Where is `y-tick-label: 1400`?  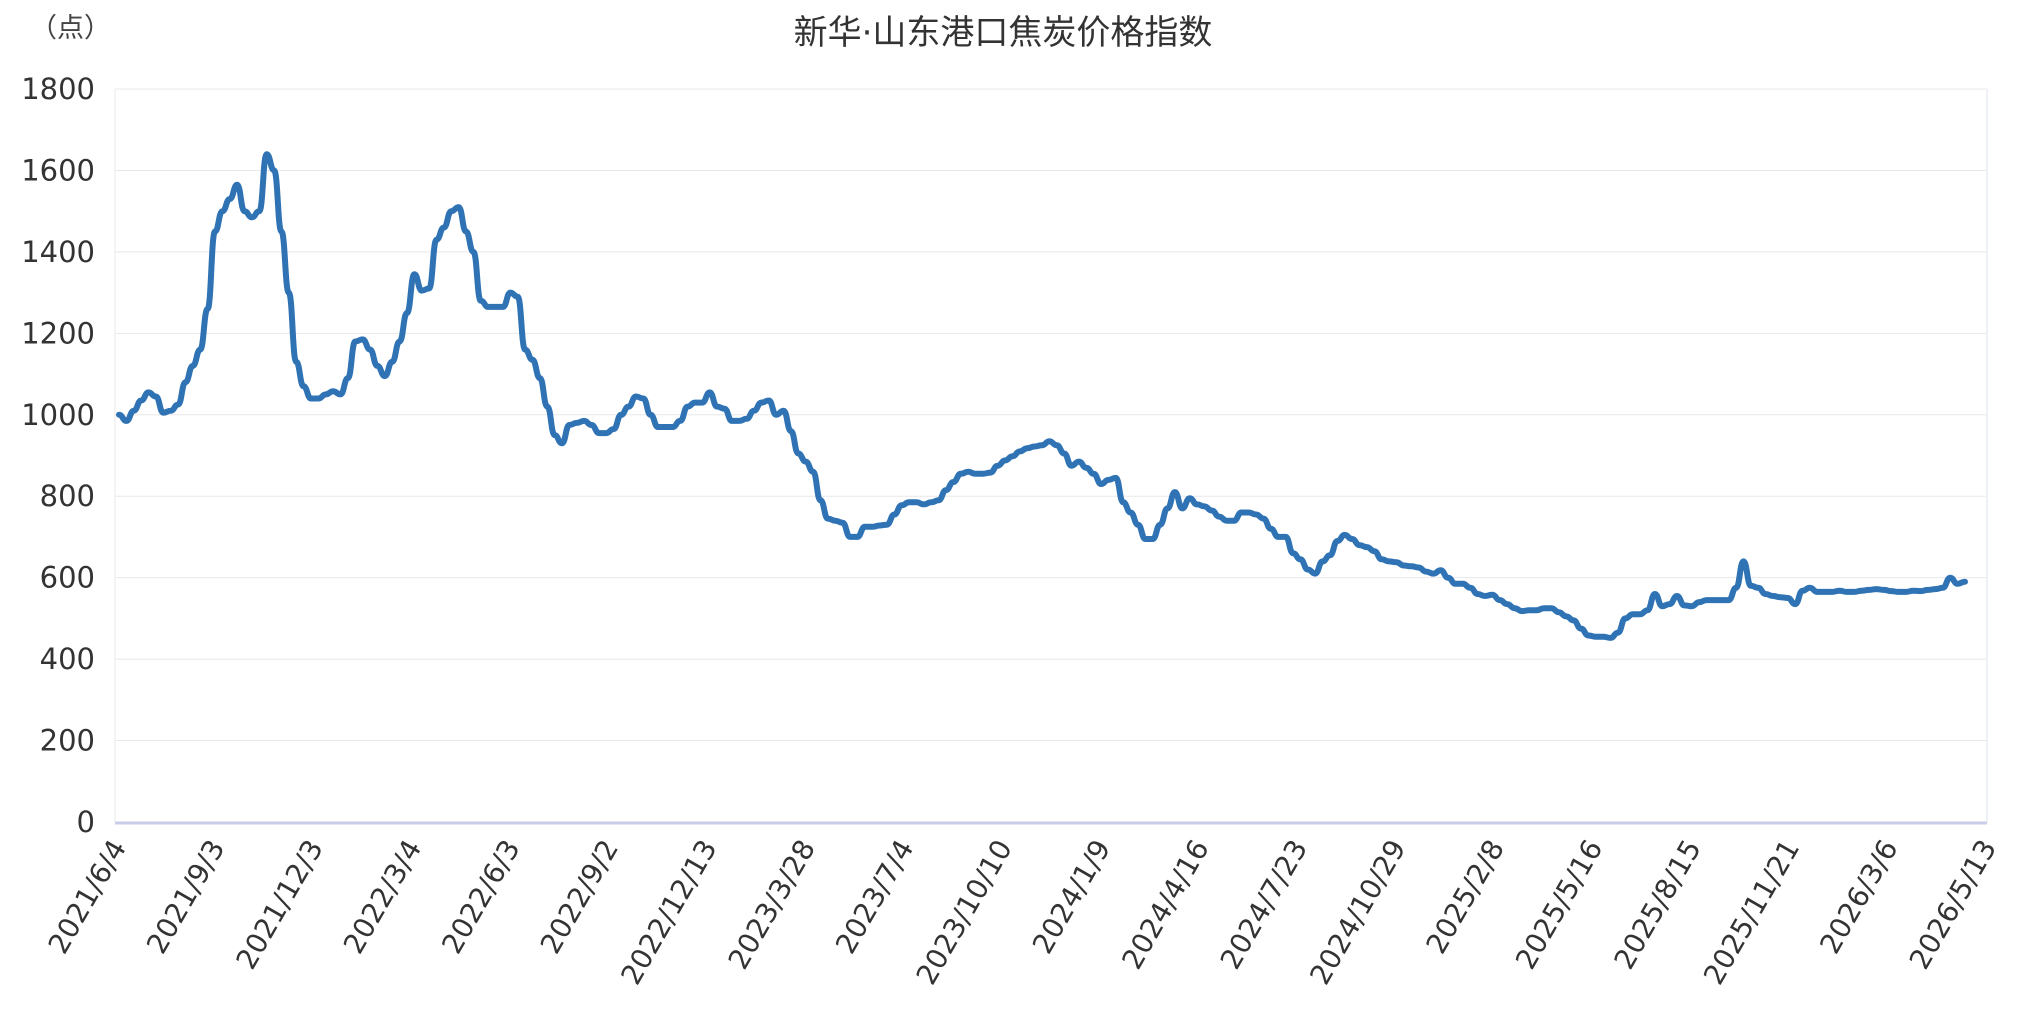 y-tick-label: 1400 is located at coordinates (58, 252).